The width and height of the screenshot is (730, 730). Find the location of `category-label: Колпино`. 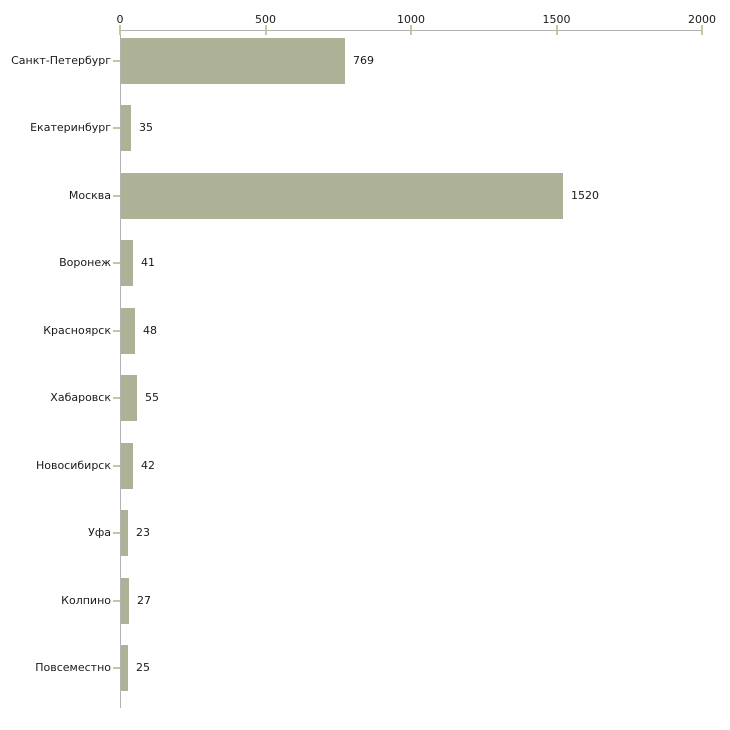

category-label: Колпино is located at coordinates (86, 600).